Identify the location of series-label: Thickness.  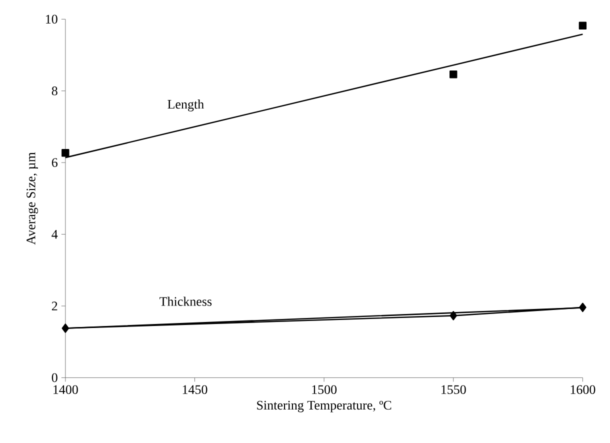
(186, 301).